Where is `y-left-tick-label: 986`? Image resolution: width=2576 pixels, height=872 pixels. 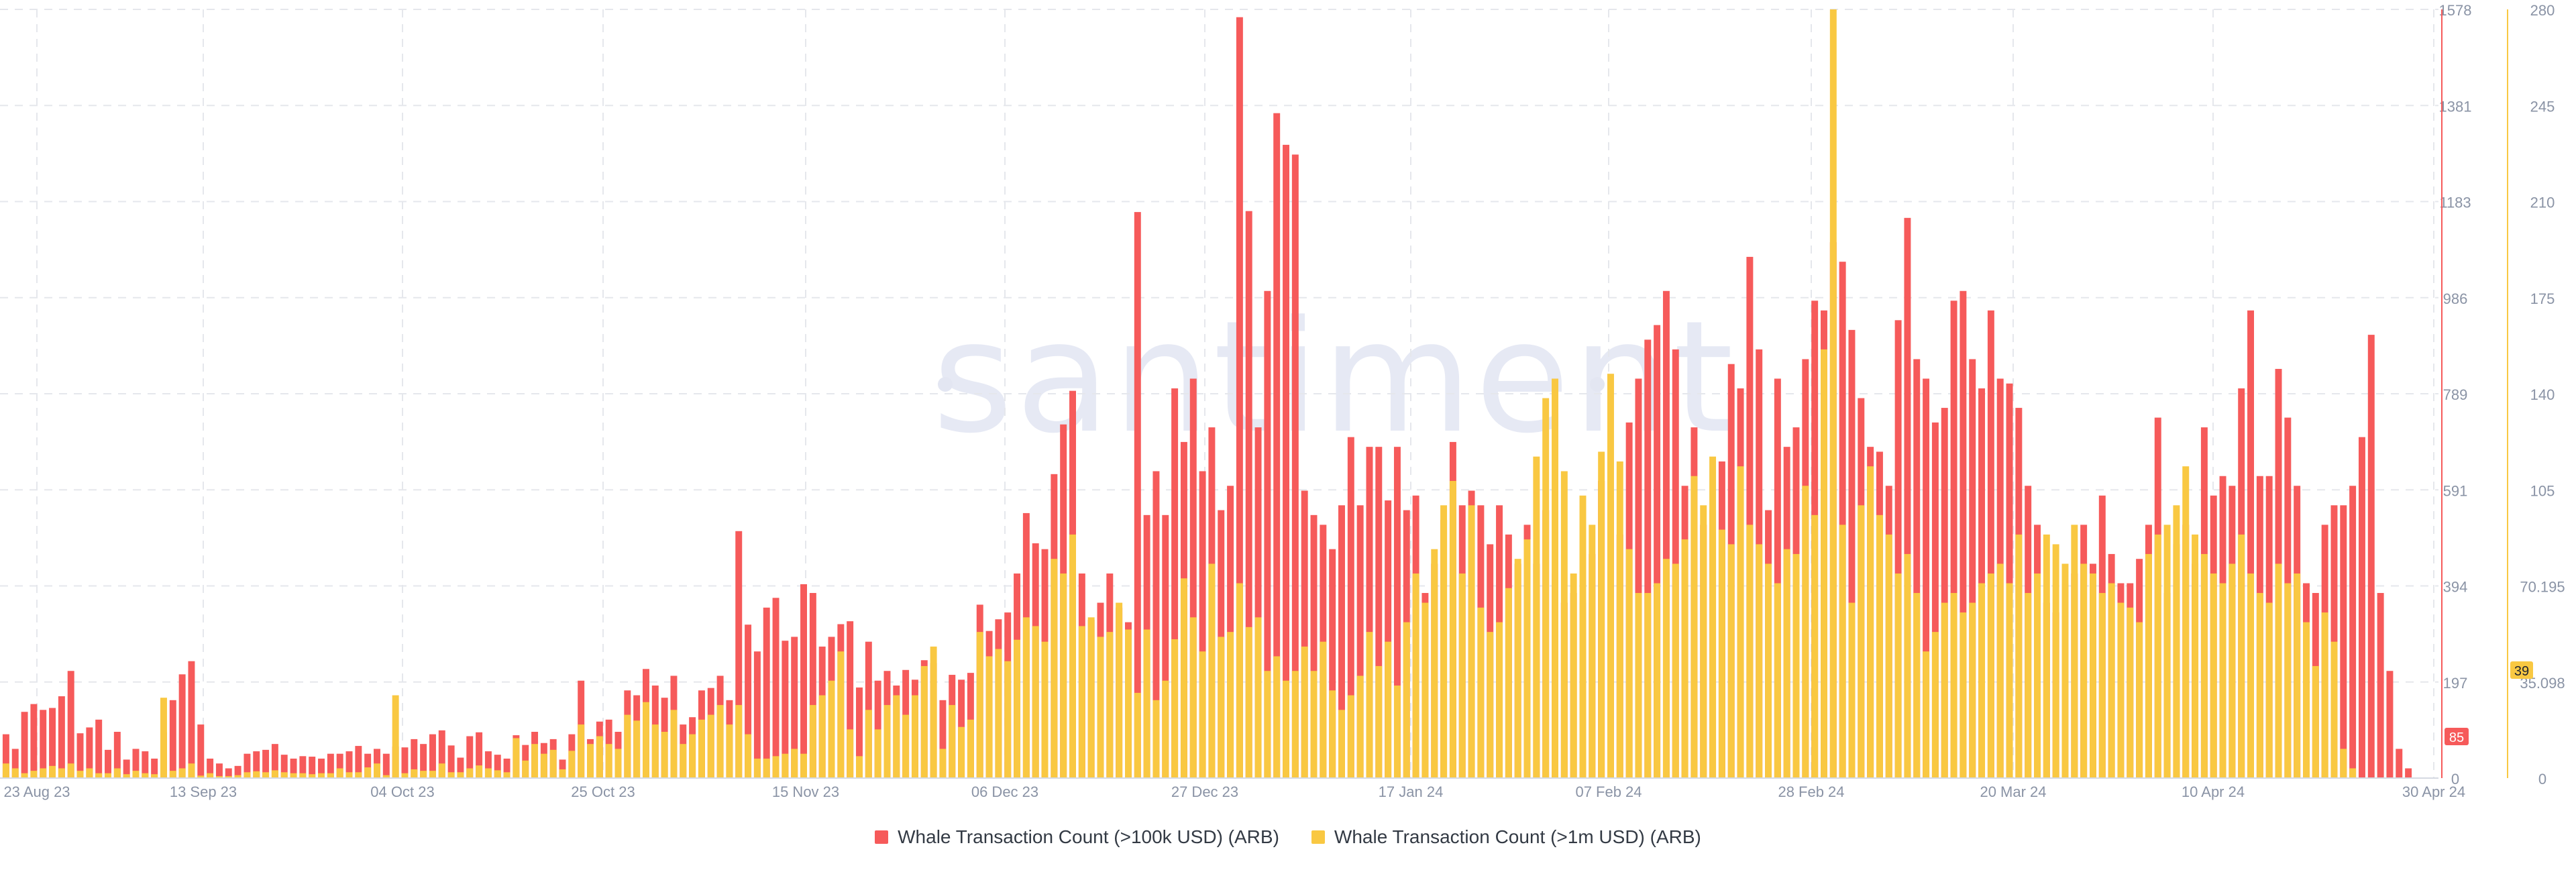
y-left-tick-label: 986 is located at coordinates (2455, 298).